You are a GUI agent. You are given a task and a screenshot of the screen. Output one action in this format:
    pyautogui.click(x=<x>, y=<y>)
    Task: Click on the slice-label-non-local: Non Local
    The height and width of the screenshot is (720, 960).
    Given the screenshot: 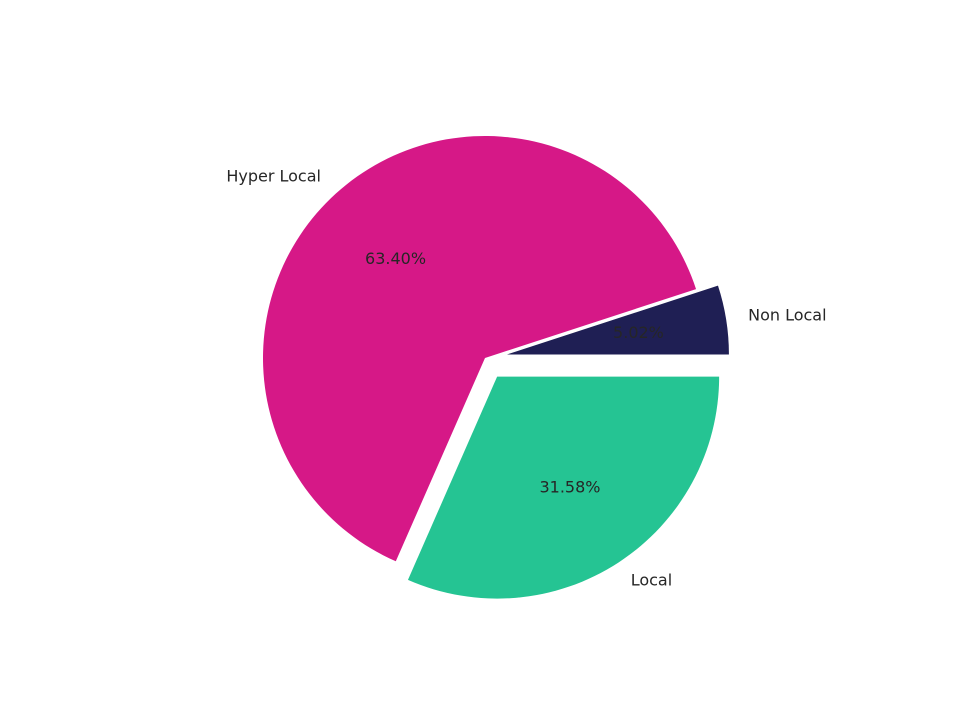 What is the action you would take?
    pyautogui.click(x=787, y=315)
    